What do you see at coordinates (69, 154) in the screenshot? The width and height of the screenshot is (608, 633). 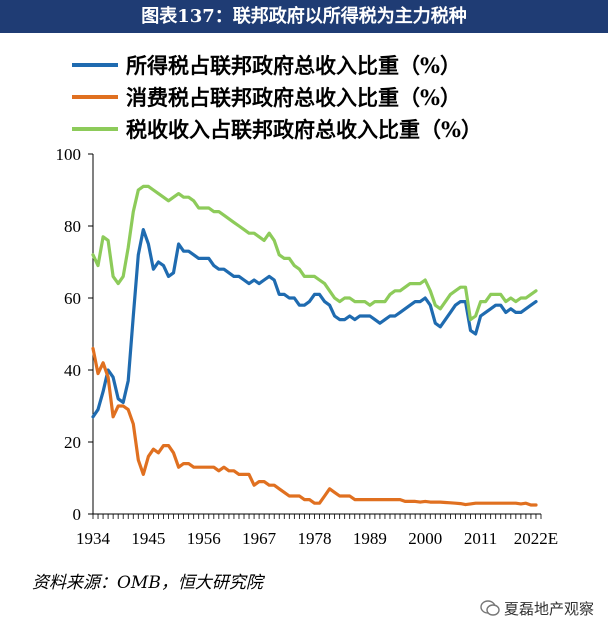 I see `y-tick-label: 100` at bounding box center [69, 154].